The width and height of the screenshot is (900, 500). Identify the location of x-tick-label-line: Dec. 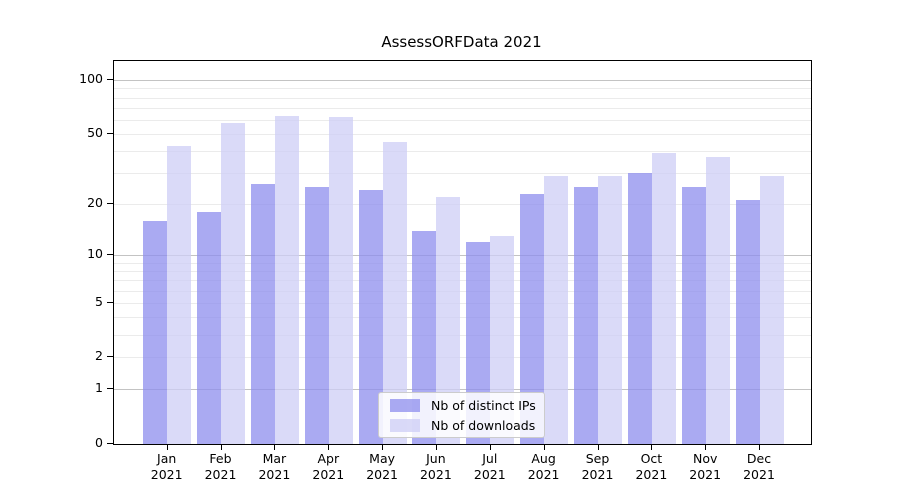
(759, 458).